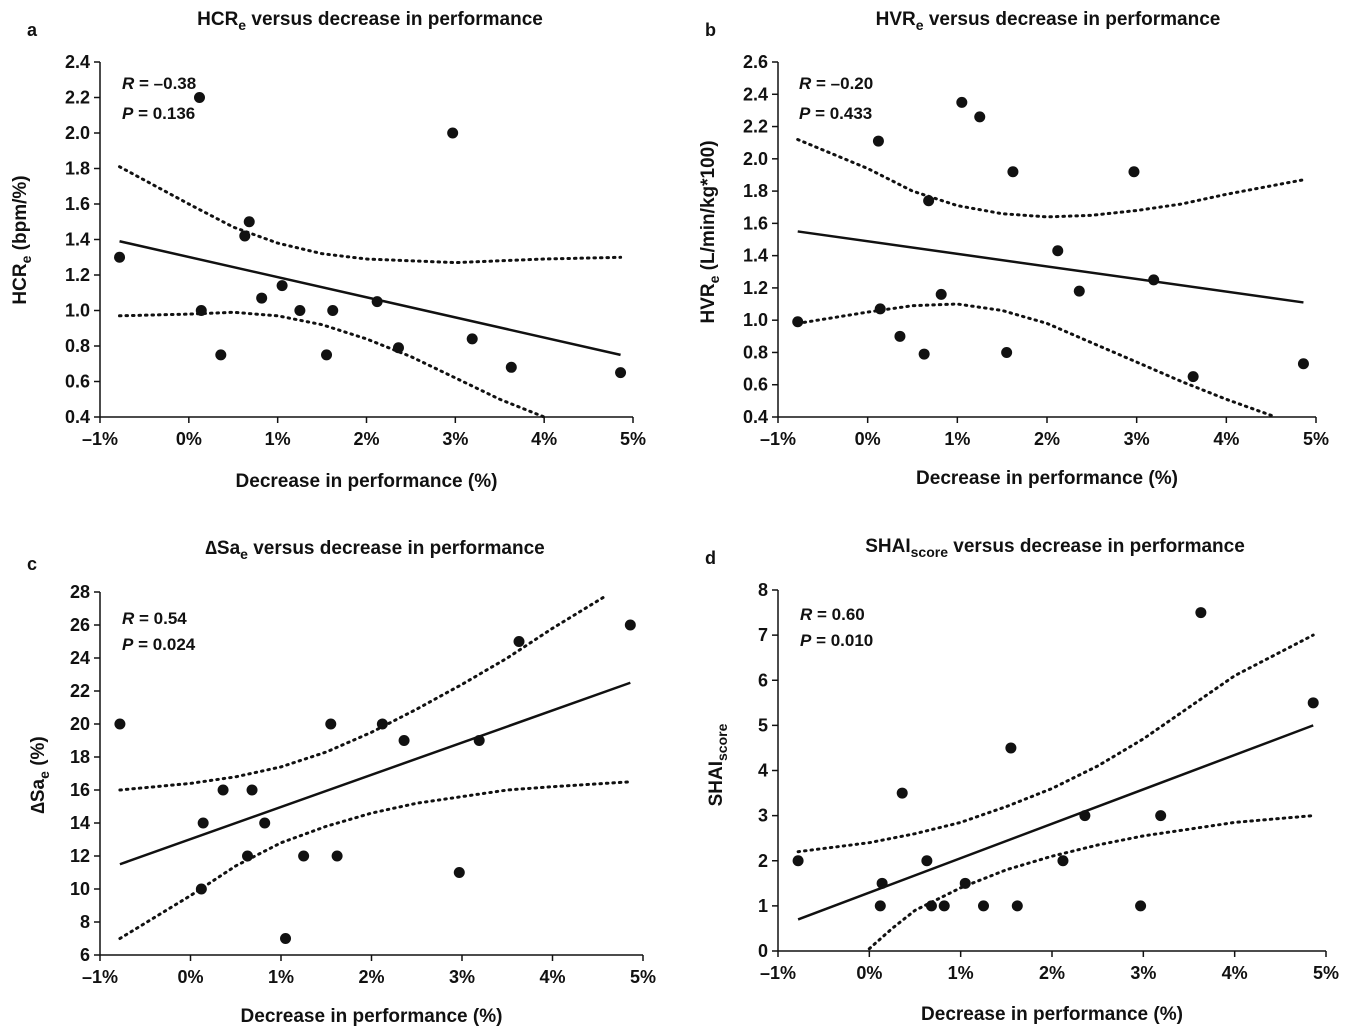  What do you see at coordinates (154, 618) in the screenshot?
I see `r-value-label: R = 0.54` at bounding box center [154, 618].